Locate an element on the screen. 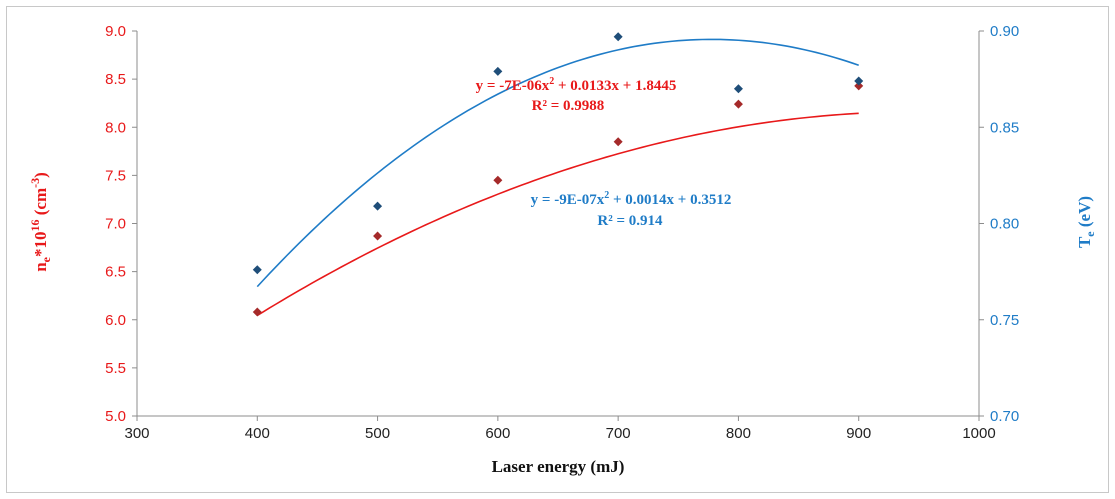  x-tick-label: 900 is located at coordinates (858, 433).